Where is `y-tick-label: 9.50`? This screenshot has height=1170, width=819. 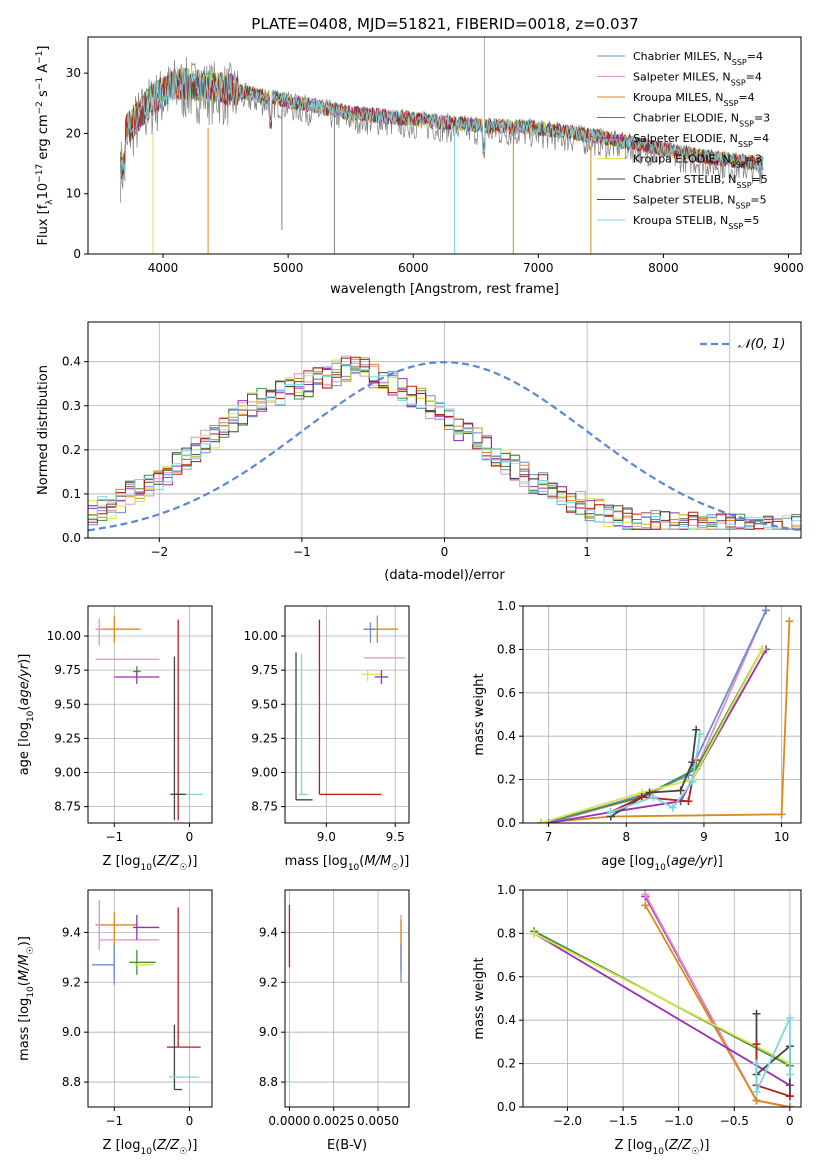
y-tick-label: 9.50 is located at coordinates (67, 704).